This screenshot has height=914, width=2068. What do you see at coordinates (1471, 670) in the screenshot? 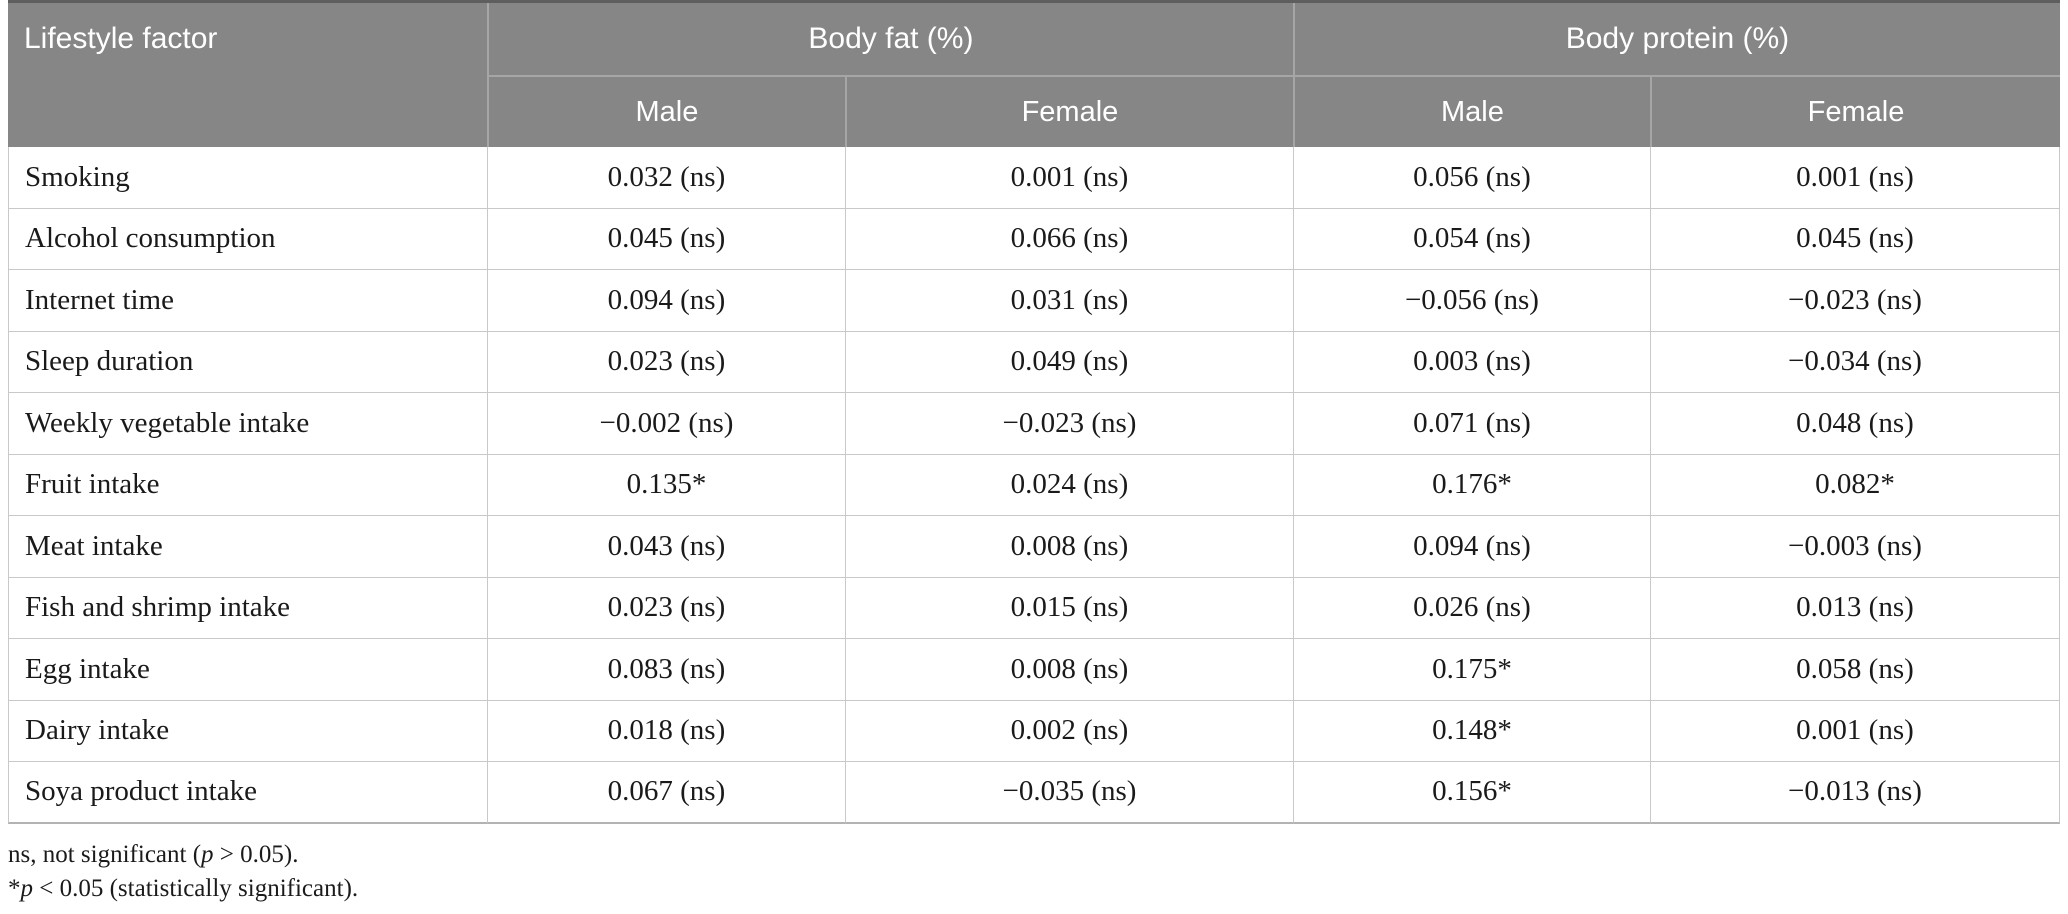
I see `value-cell: 0.175*` at bounding box center [1471, 670].